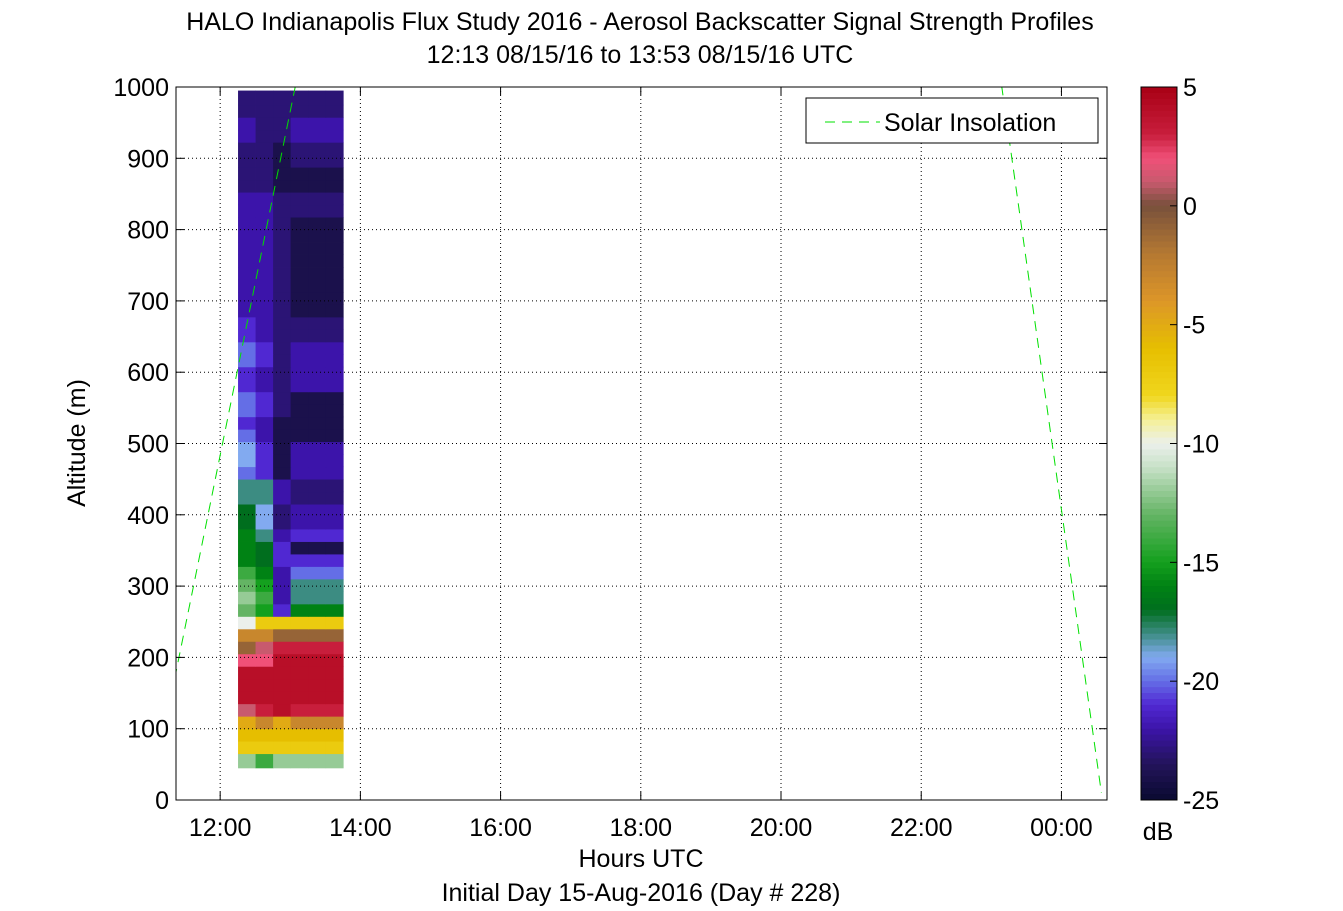  Describe the element at coordinates (148, 445) in the screenshot. I see `y-tick-label: 500` at that location.